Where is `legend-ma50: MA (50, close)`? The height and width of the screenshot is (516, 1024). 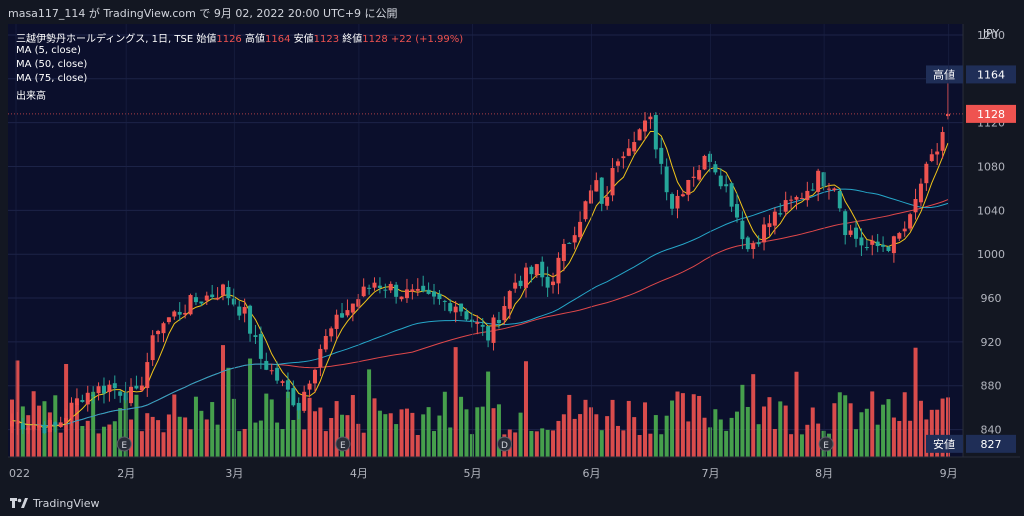
legend-ma50: MA (50, close) is located at coordinates (52, 64).